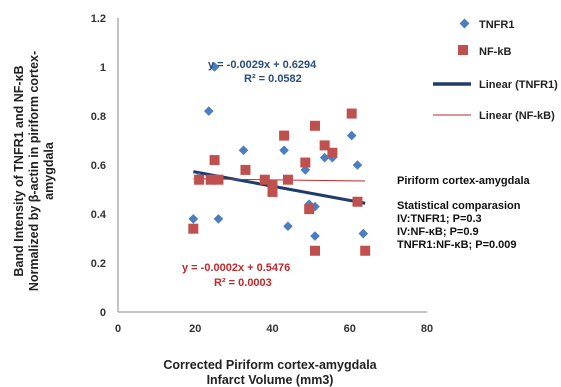 The image size is (561, 387). What do you see at coordinates (464, 181) in the screenshot?
I see `region-label: Piriform cortex-amygdala` at bounding box center [464, 181].